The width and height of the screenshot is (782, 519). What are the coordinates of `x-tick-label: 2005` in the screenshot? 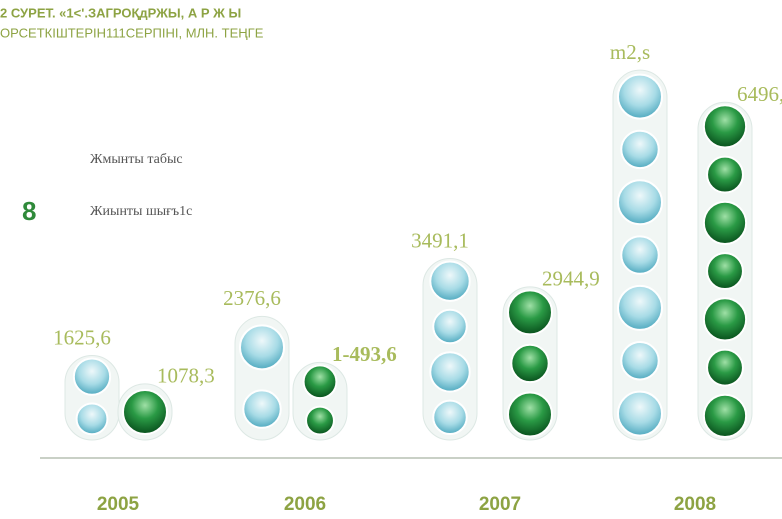 It's located at (118, 504).